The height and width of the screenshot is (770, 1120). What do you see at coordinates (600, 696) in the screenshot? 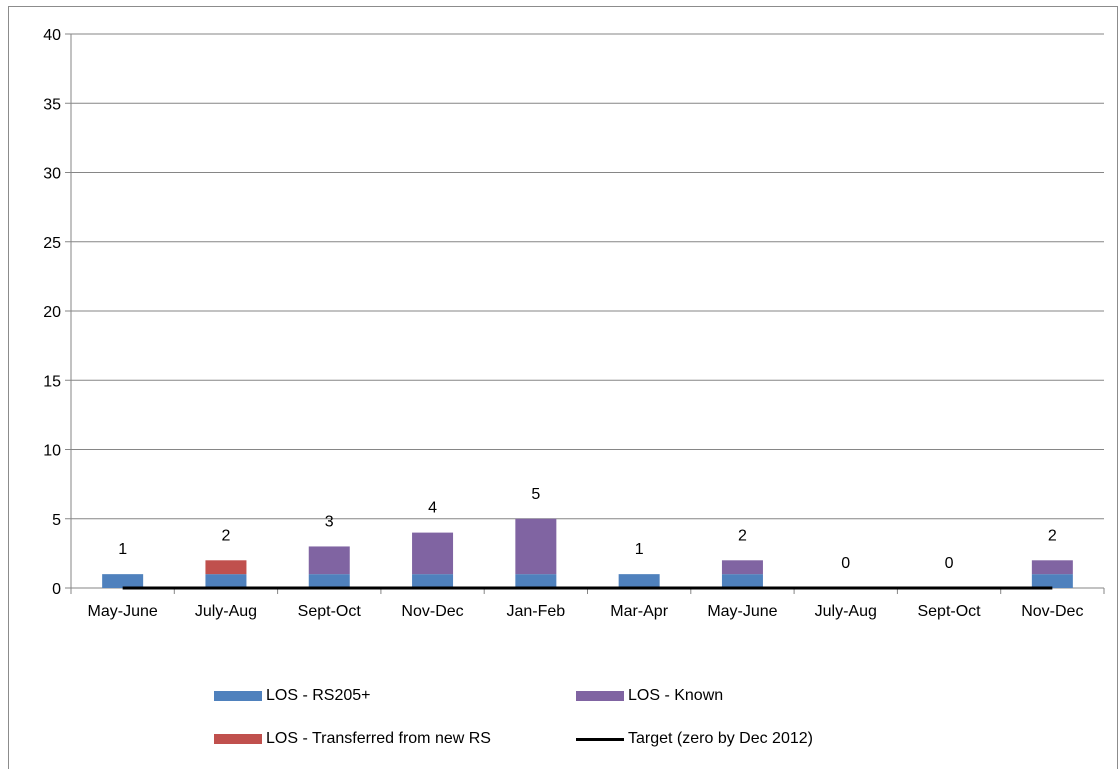
I see `legend-swatch-known` at bounding box center [600, 696].